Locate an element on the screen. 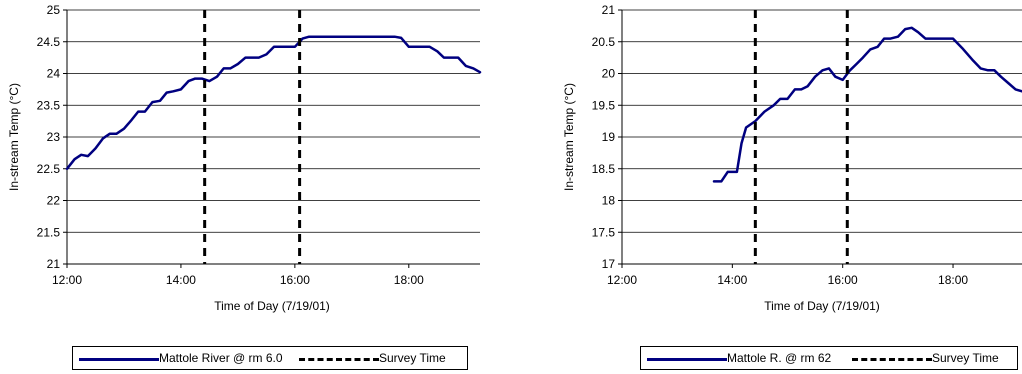 Image resolution: width=1022 pixels, height=374 pixels. y-tick-label: 17.5 is located at coordinates (604, 232).